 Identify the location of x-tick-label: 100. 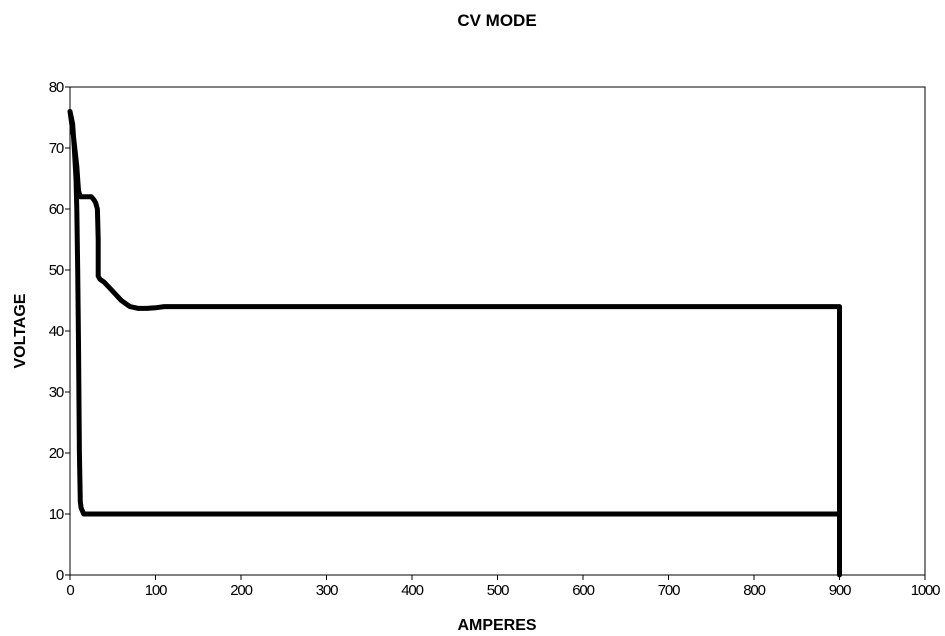
(156, 590).